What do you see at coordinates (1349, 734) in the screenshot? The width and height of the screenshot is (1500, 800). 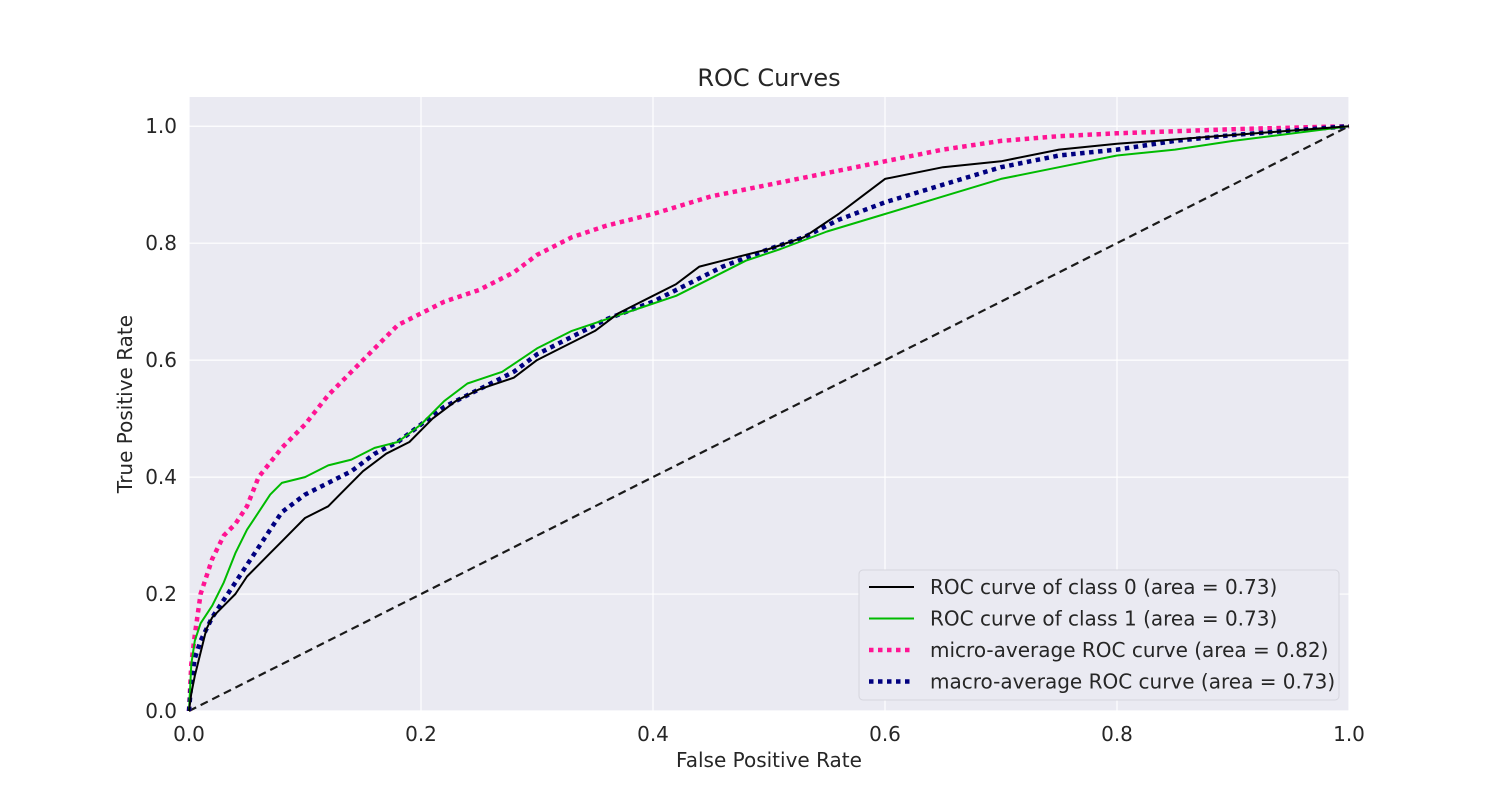 I see `x-tick-label: 1.0` at bounding box center [1349, 734].